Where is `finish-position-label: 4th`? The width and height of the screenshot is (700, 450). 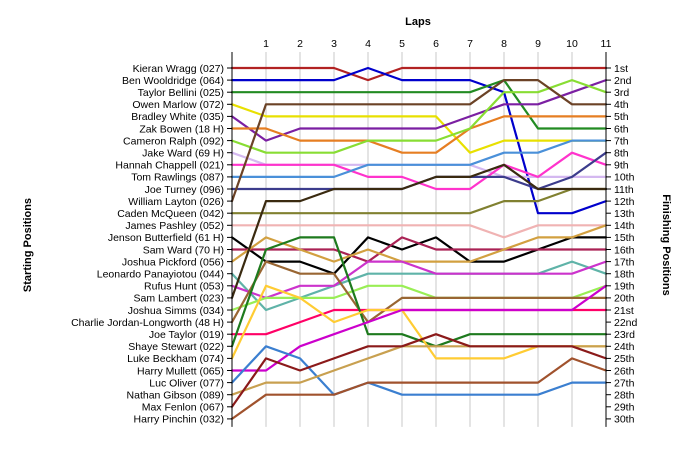
finish-position-label: 4th is located at coordinates (621, 105).